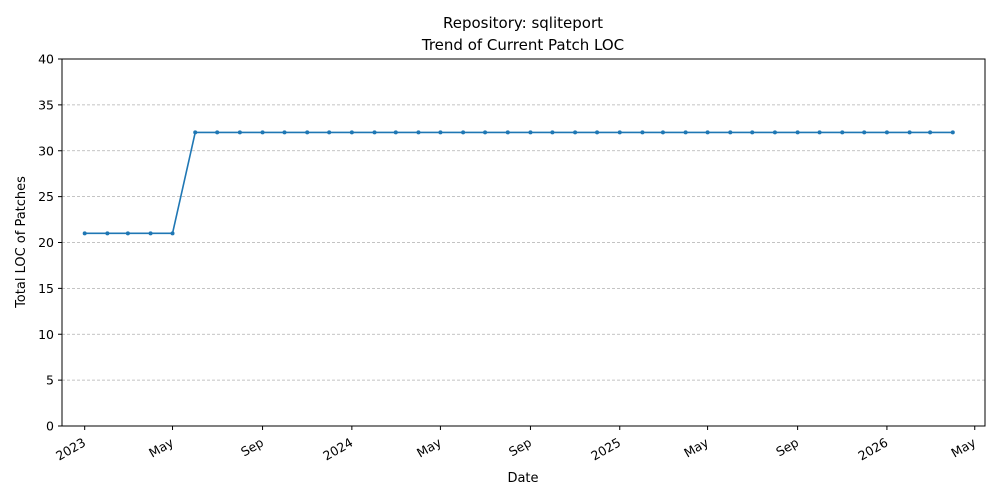 This screenshot has width=1000, height=500. I want to click on x-axis: 2023 May Sep 2024 May Sep 2025 May Sep 2026 May, so click(516, 445).